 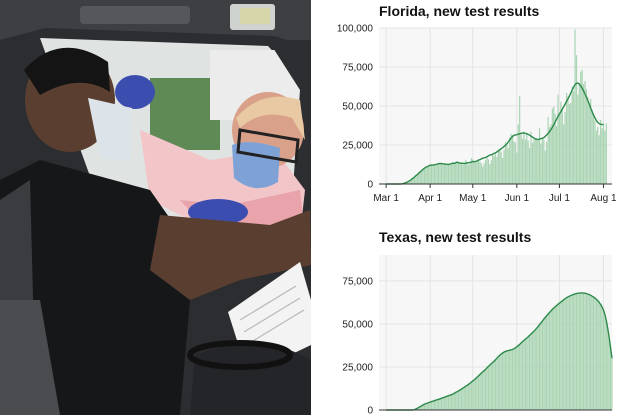 I want to click on x-tick-label: Mar 1, so click(x=386, y=198).